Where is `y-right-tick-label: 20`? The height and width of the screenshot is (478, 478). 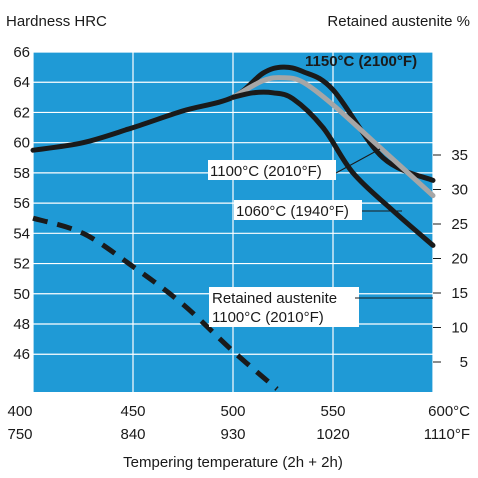 y-right-tick-label: 20 is located at coordinates (459, 259).